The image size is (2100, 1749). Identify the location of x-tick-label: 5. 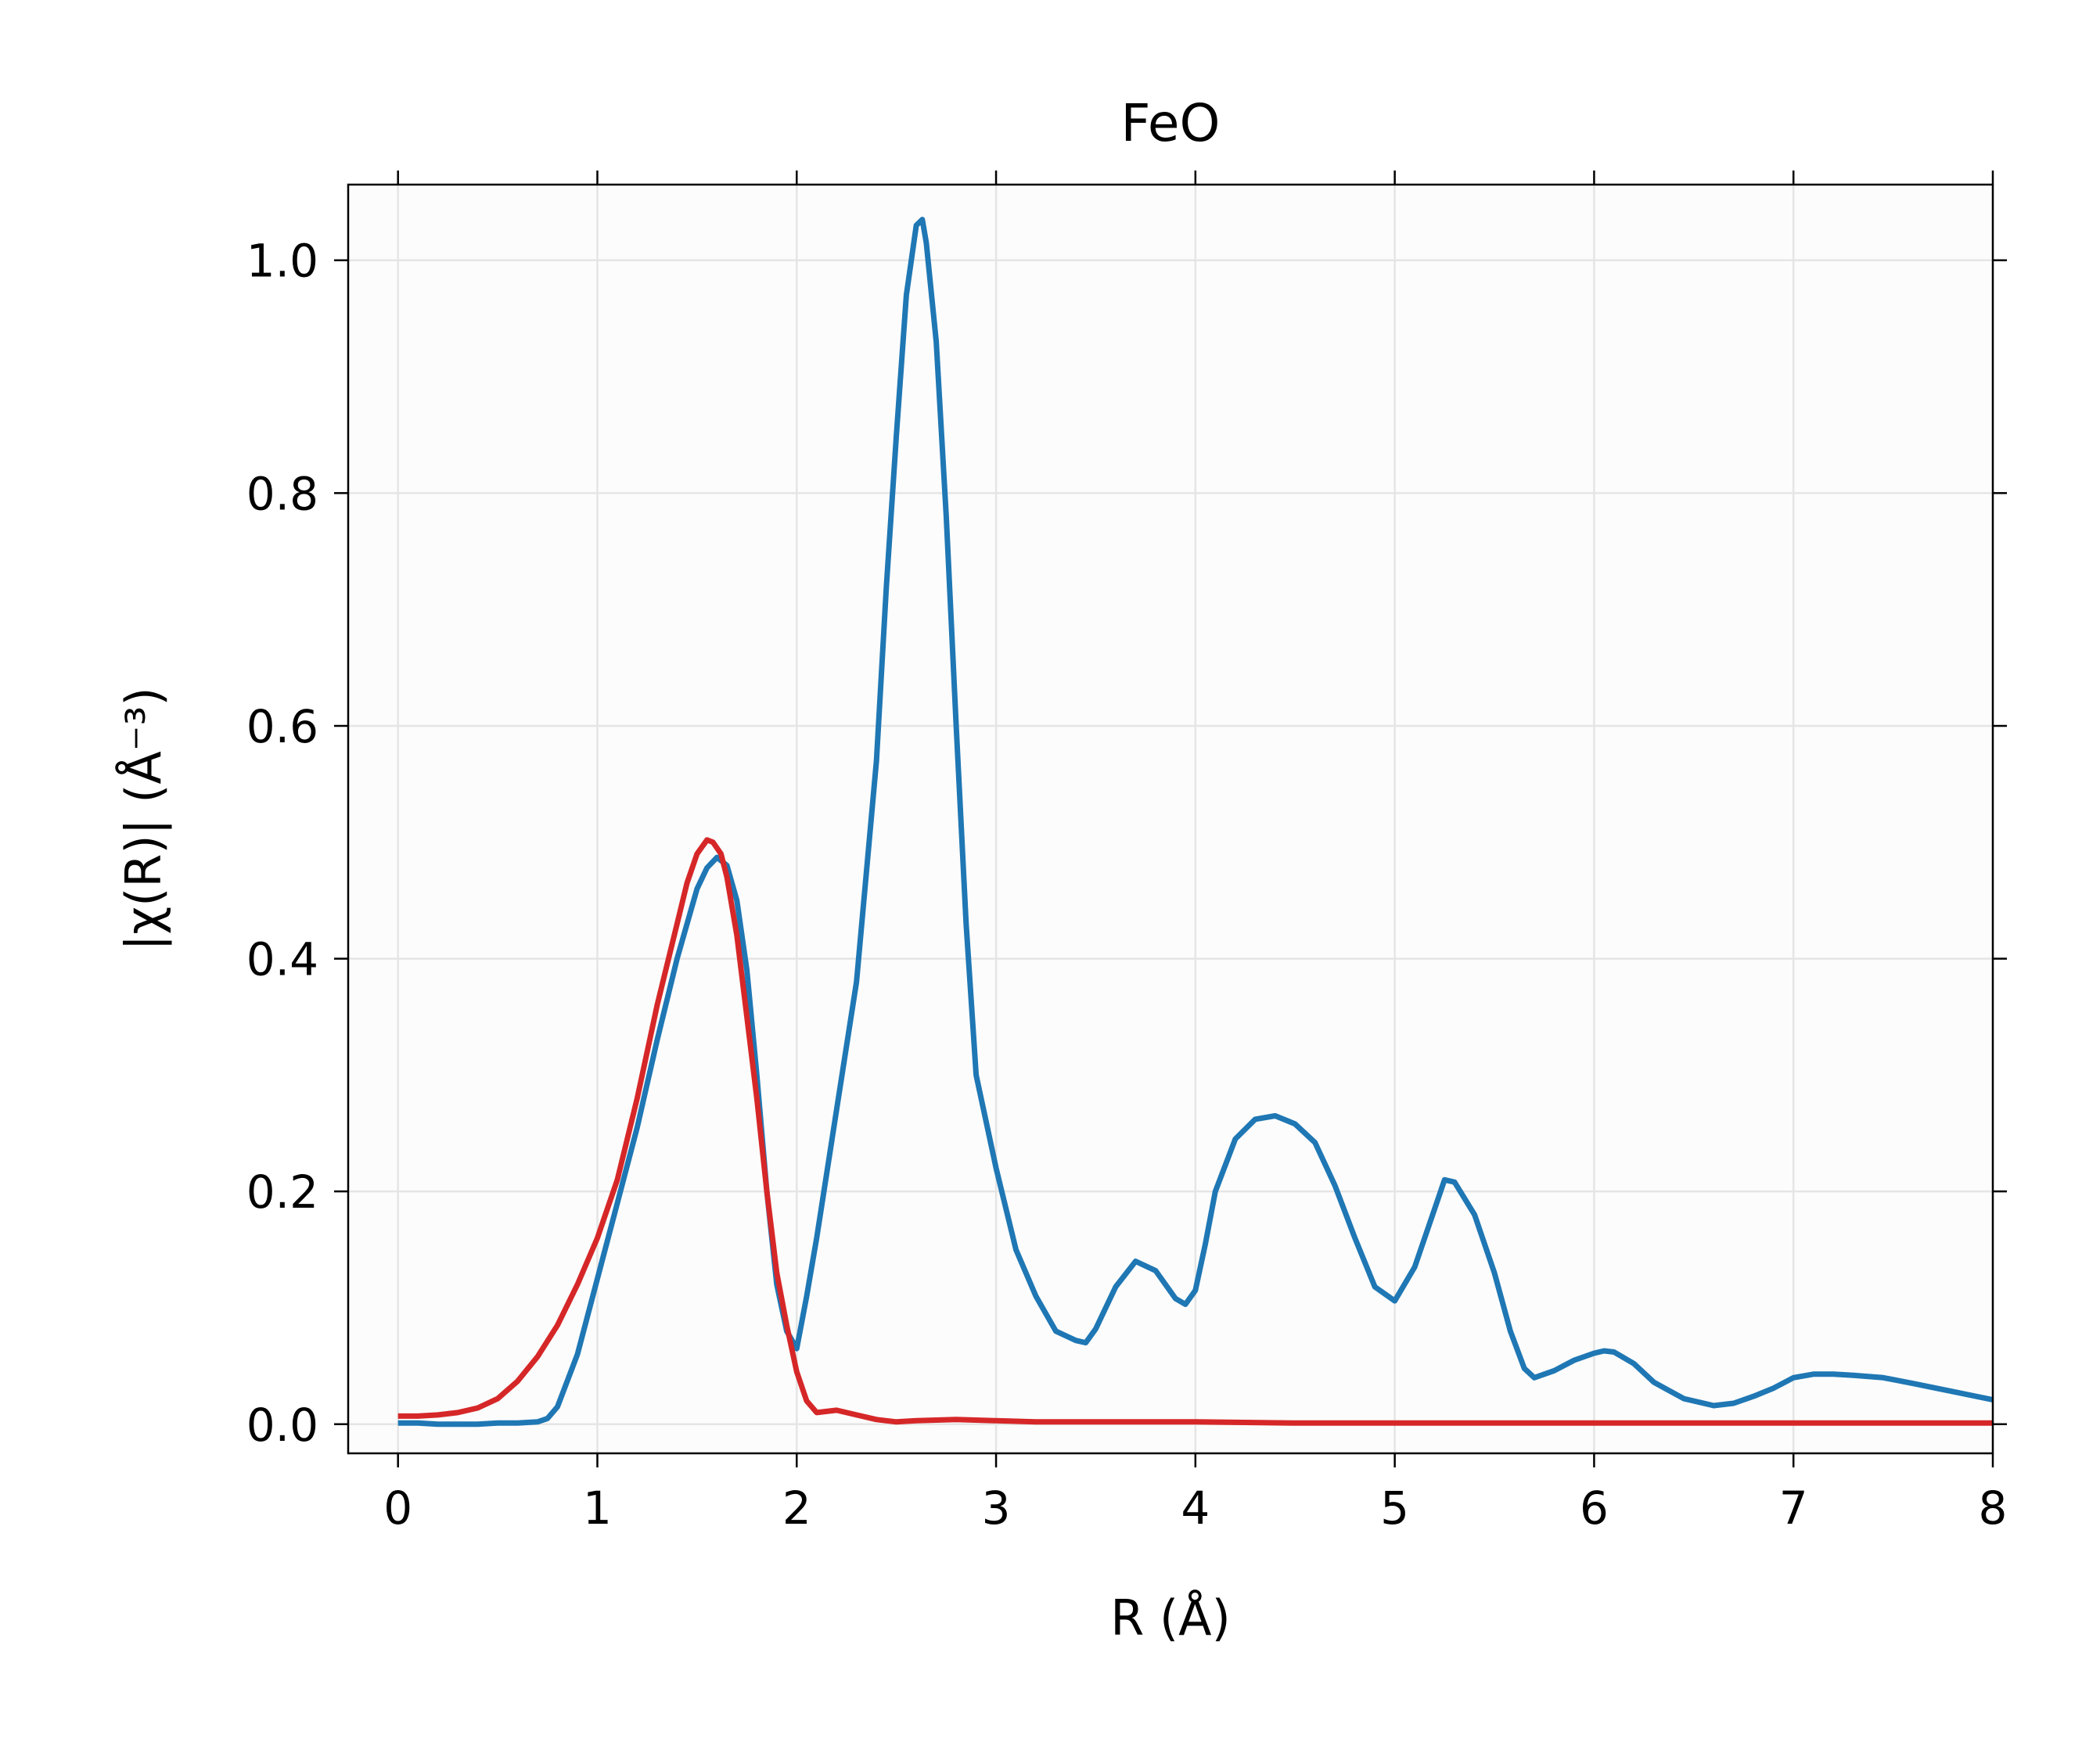
(1394, 1508).